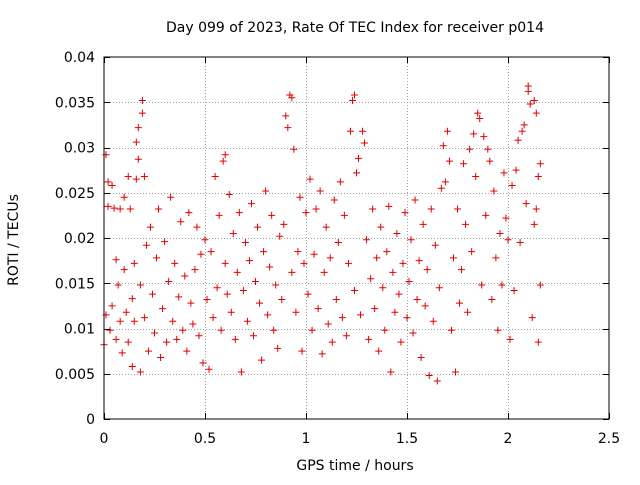  What do you see at coordinates (90, 420) in the screenshot?
I see `y-tick-label: 0` at bounding box center [90, 420].